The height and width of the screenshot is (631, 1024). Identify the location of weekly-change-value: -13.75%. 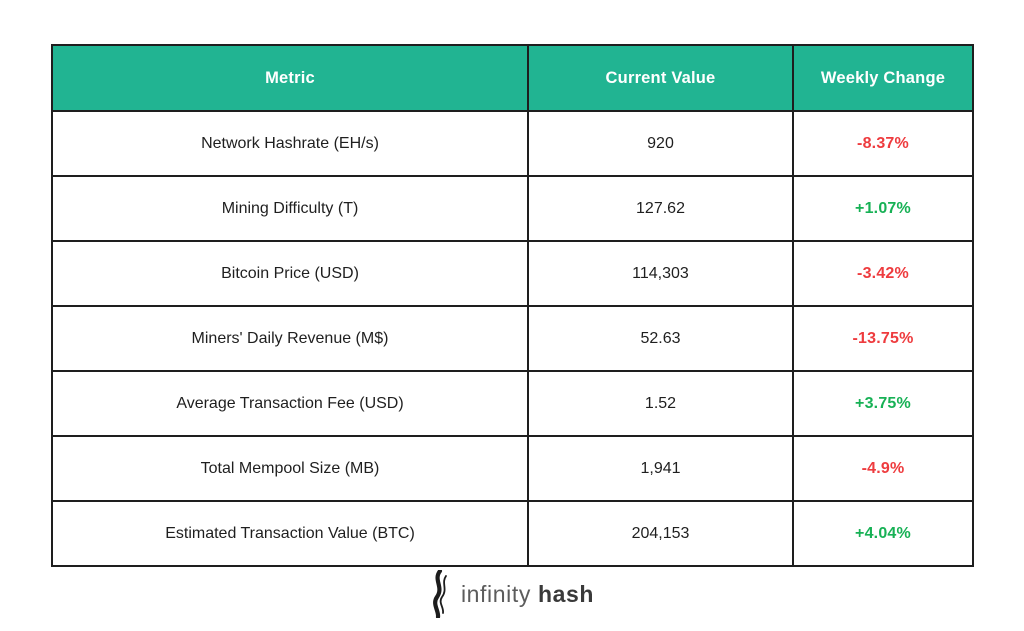
(883, 338).